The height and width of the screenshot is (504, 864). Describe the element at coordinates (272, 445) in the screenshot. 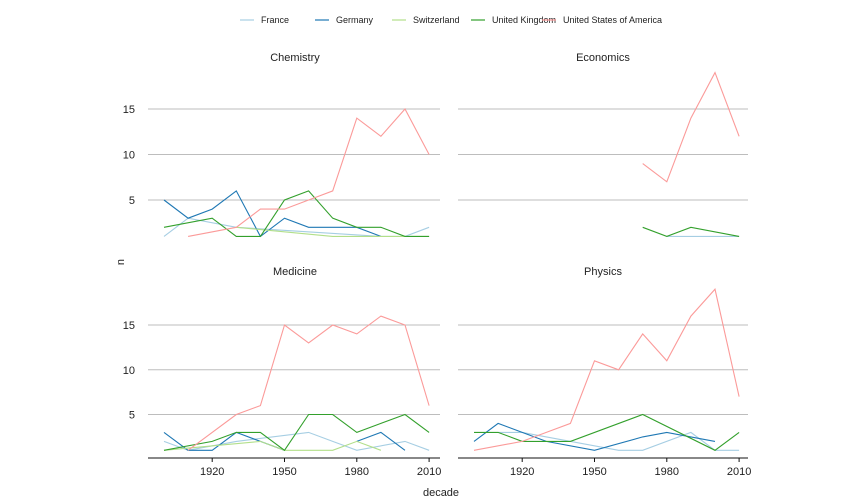

I see `series-line-switzerland` at that location.